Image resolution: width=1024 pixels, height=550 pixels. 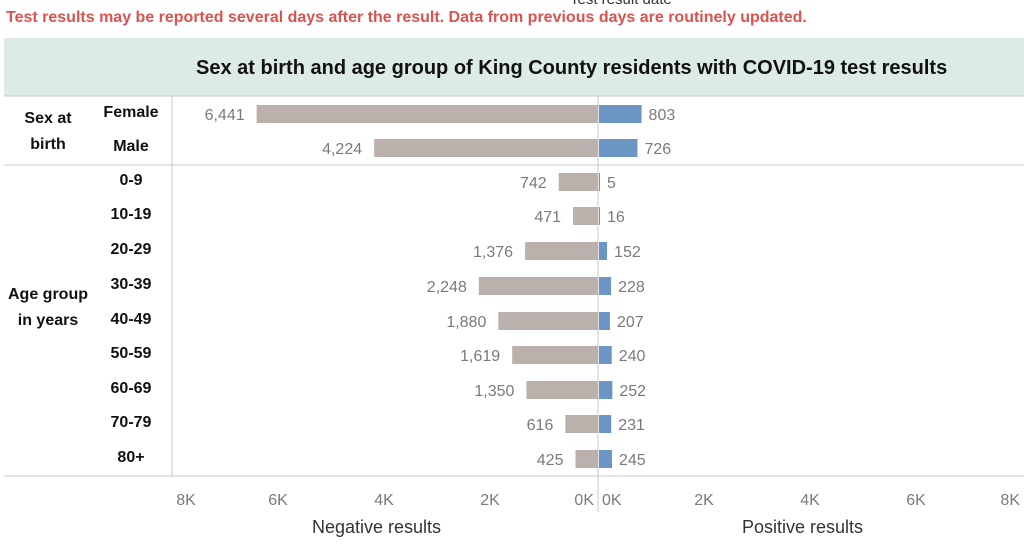 I want to click on negative-axis-tick: 2K, so click(x=490, y=500).